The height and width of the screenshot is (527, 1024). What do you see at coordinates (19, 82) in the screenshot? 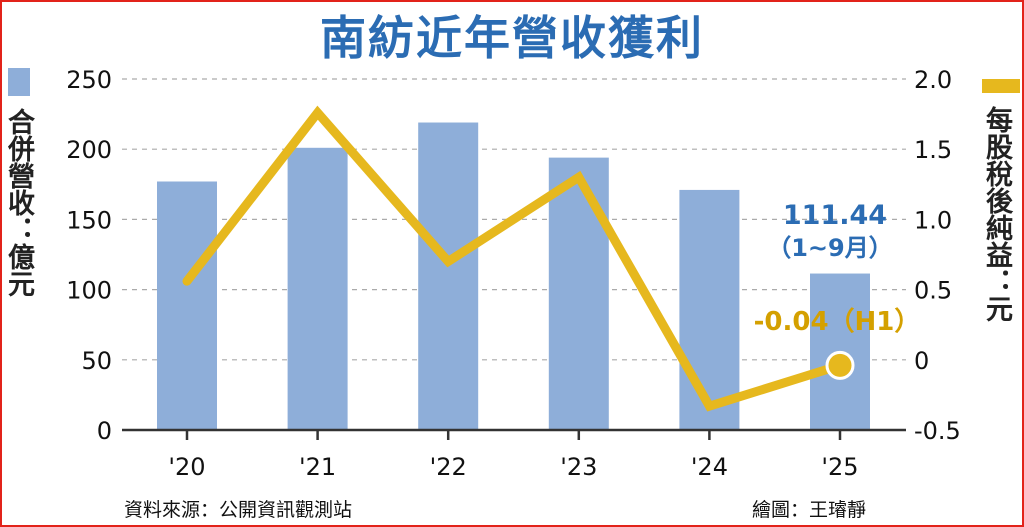
I see `legend-revenue-swatch` at bounding box center [19, 82].